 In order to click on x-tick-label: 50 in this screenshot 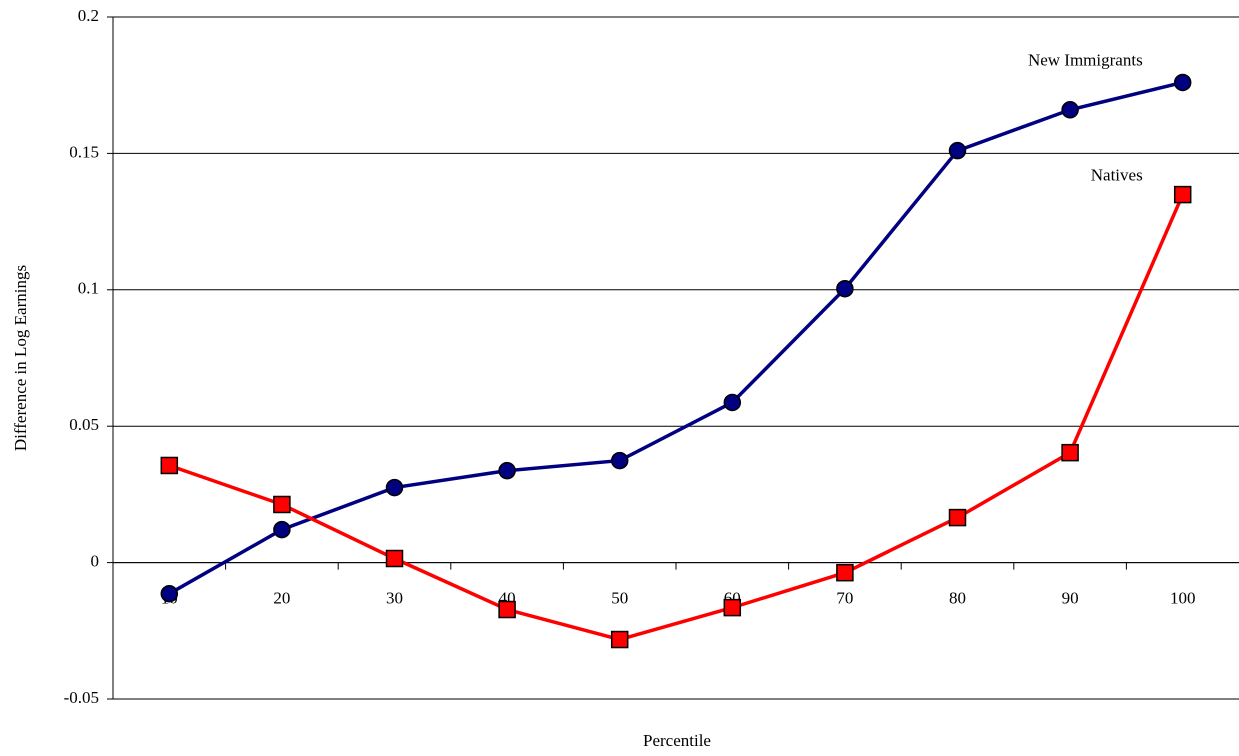, I will do `click(619, 598)`.